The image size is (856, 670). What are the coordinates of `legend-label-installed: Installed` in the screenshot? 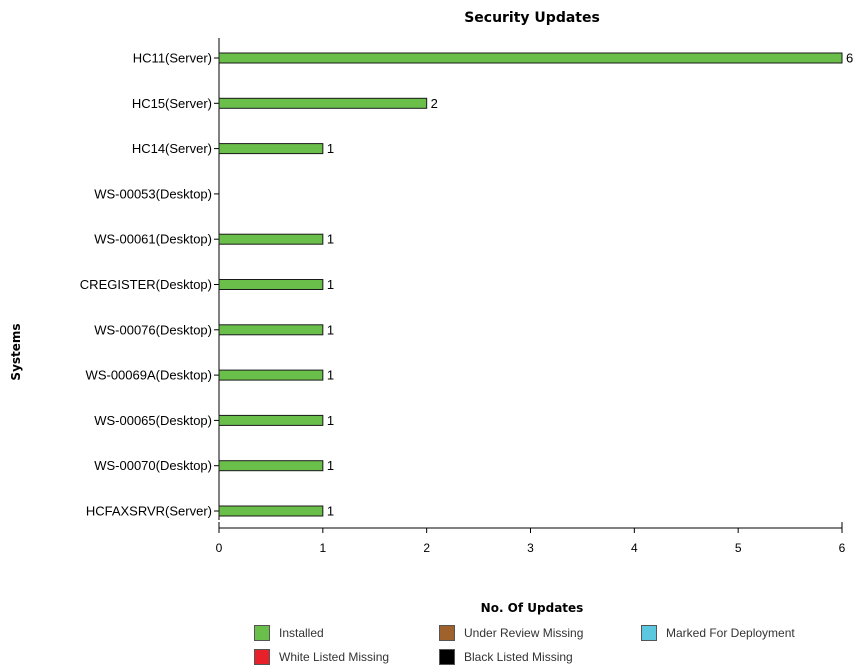 It's located at (301, 633).